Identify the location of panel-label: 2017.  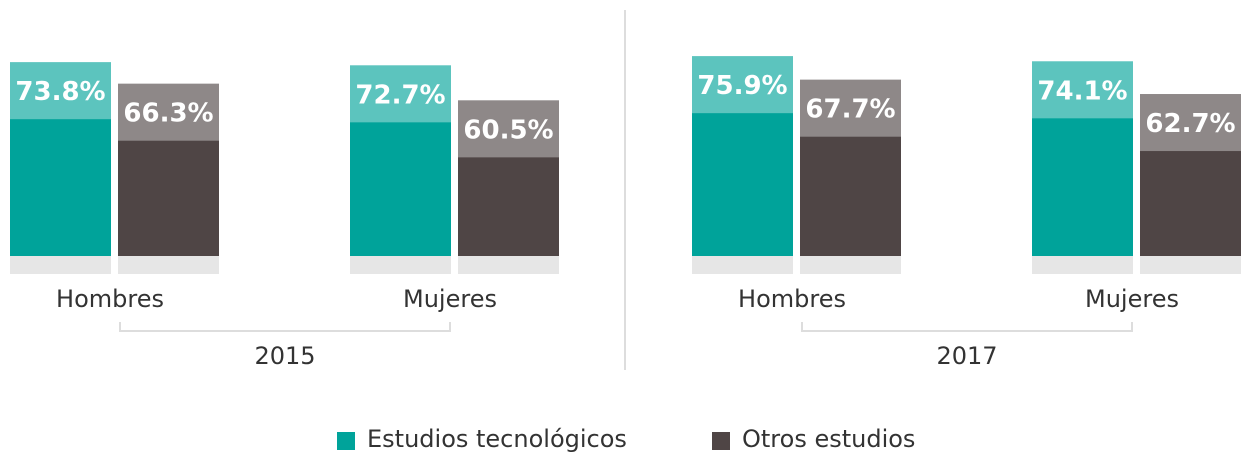
(966, 356).